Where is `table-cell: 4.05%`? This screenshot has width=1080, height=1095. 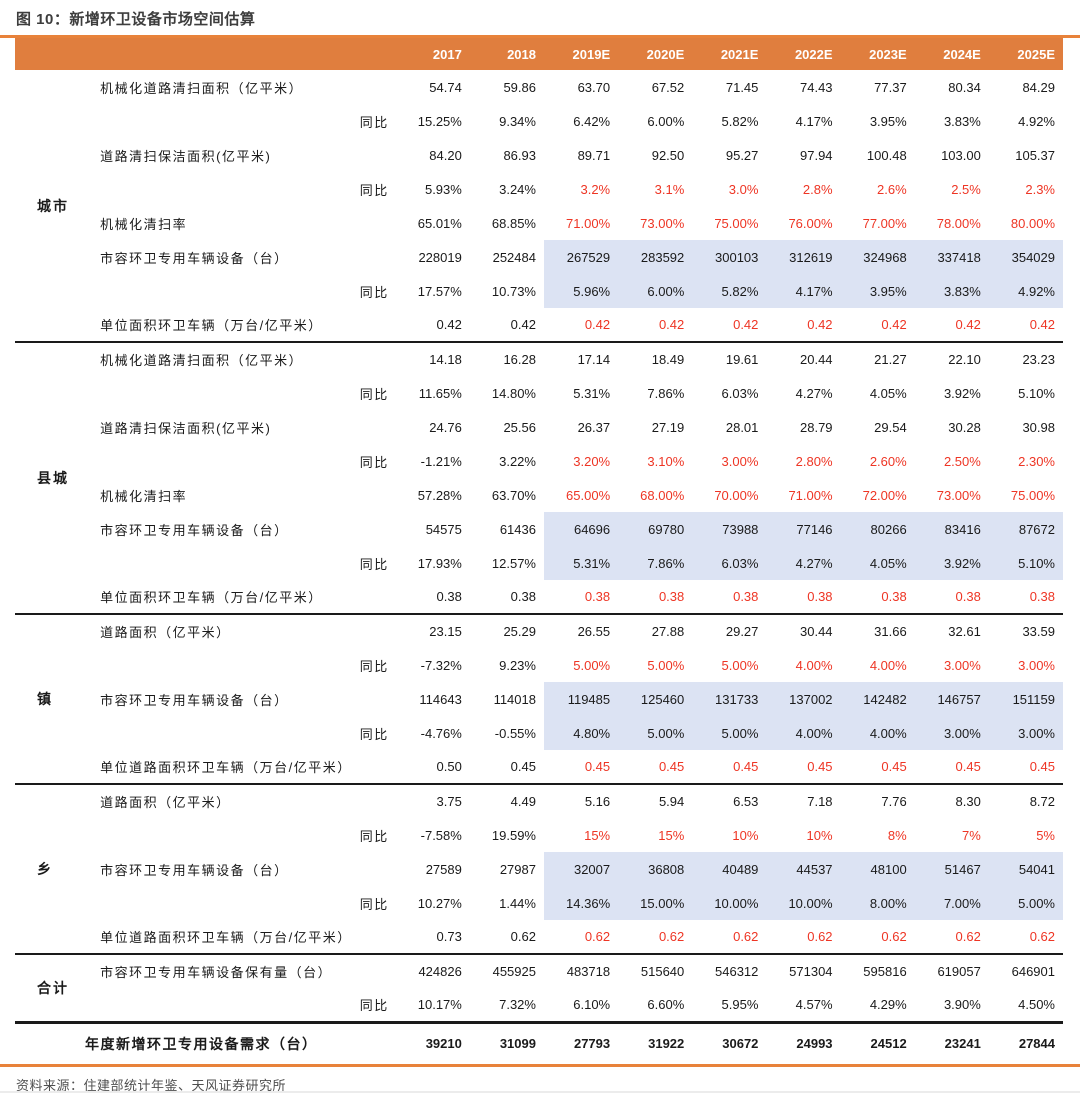
table-cell: 4.05% is located at coordinates (877, 563).